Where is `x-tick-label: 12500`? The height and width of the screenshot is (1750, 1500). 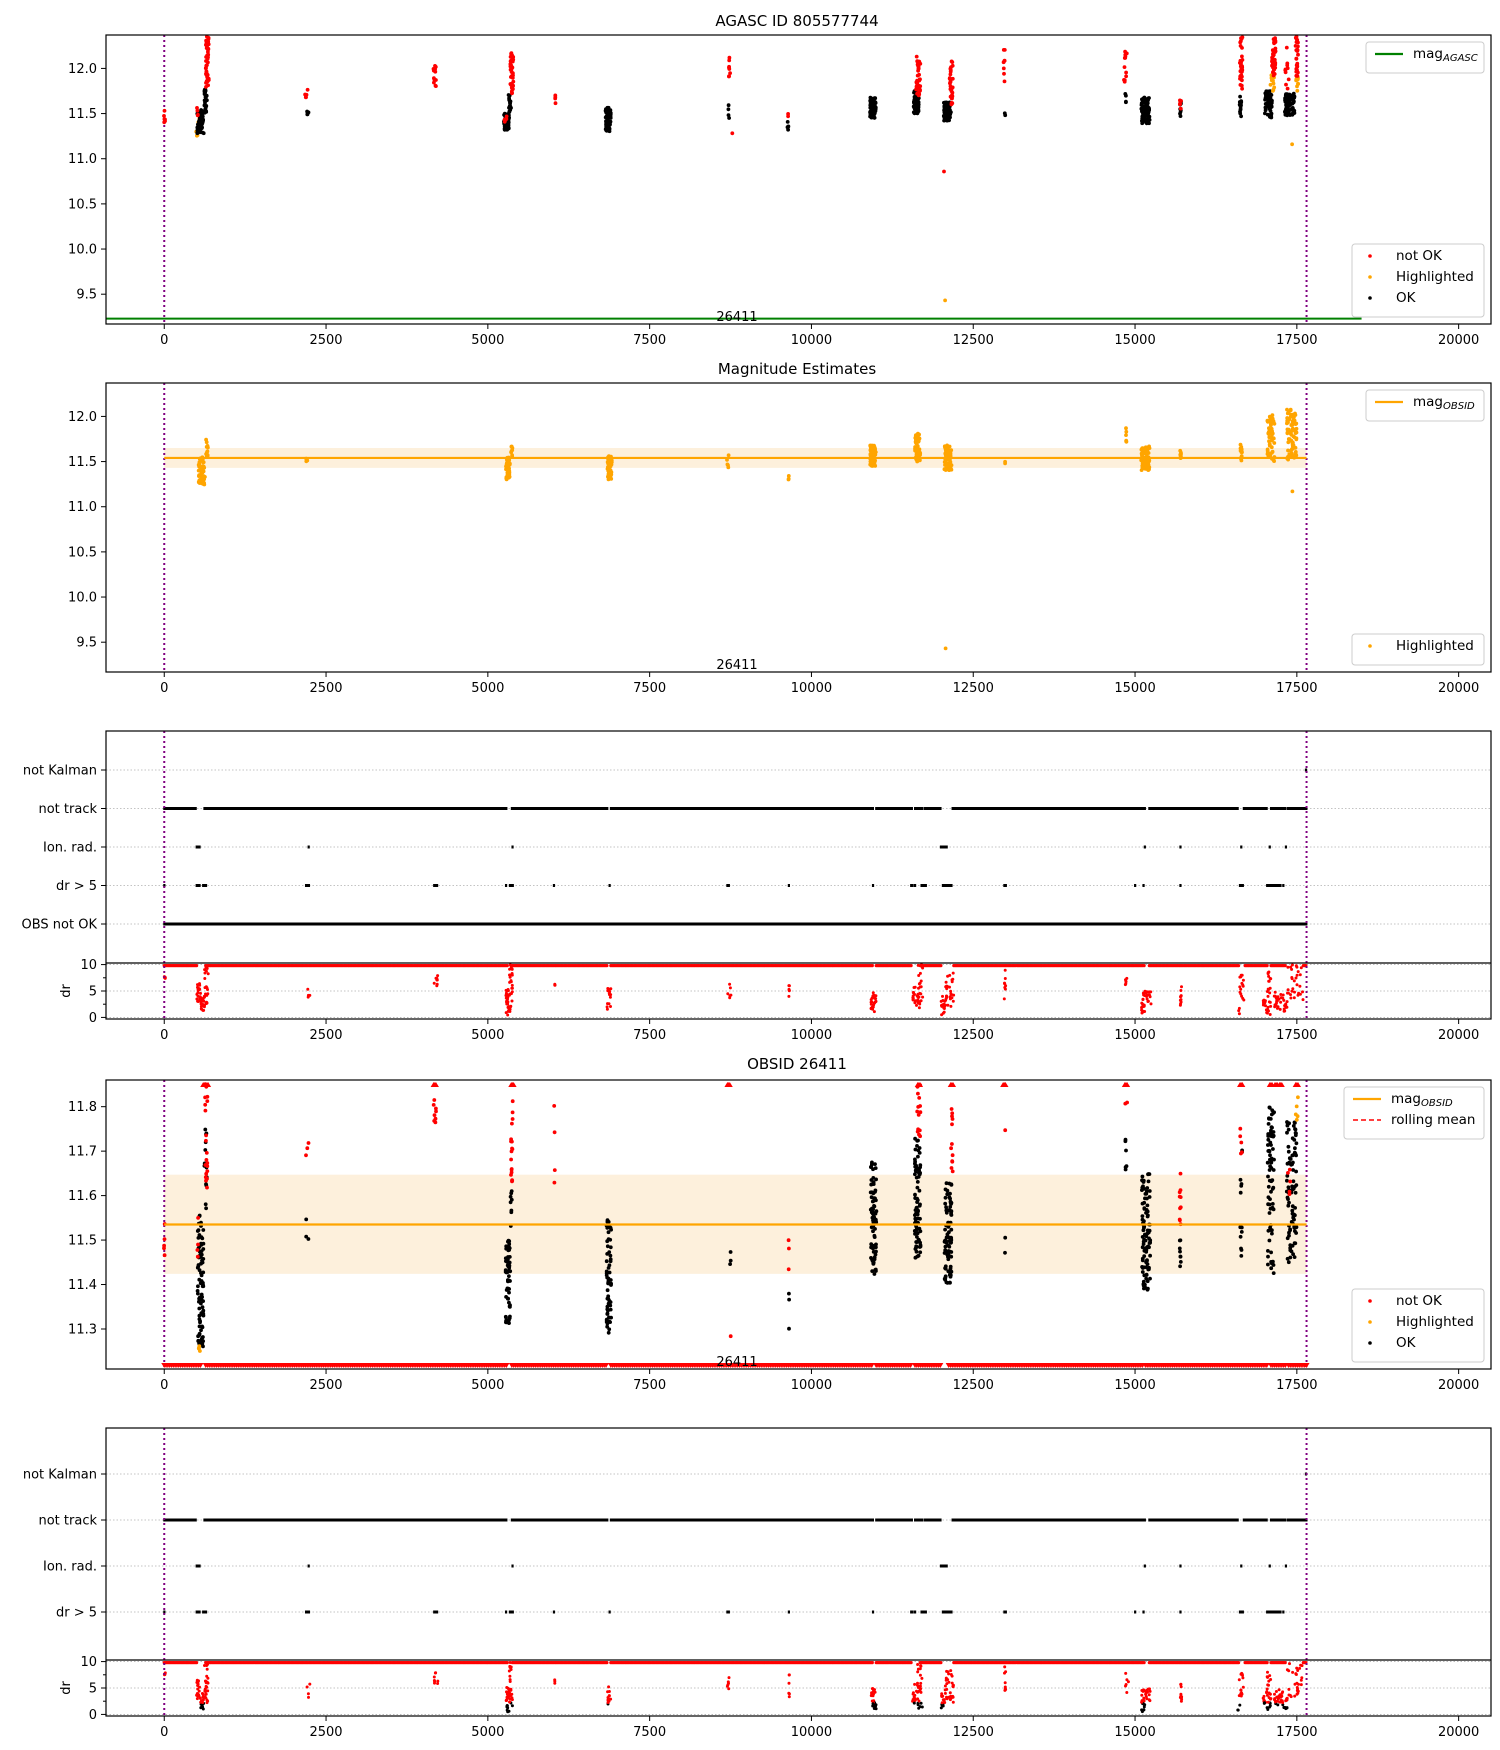
x-tick-label: 12500 is located at coordinates (973, 340).